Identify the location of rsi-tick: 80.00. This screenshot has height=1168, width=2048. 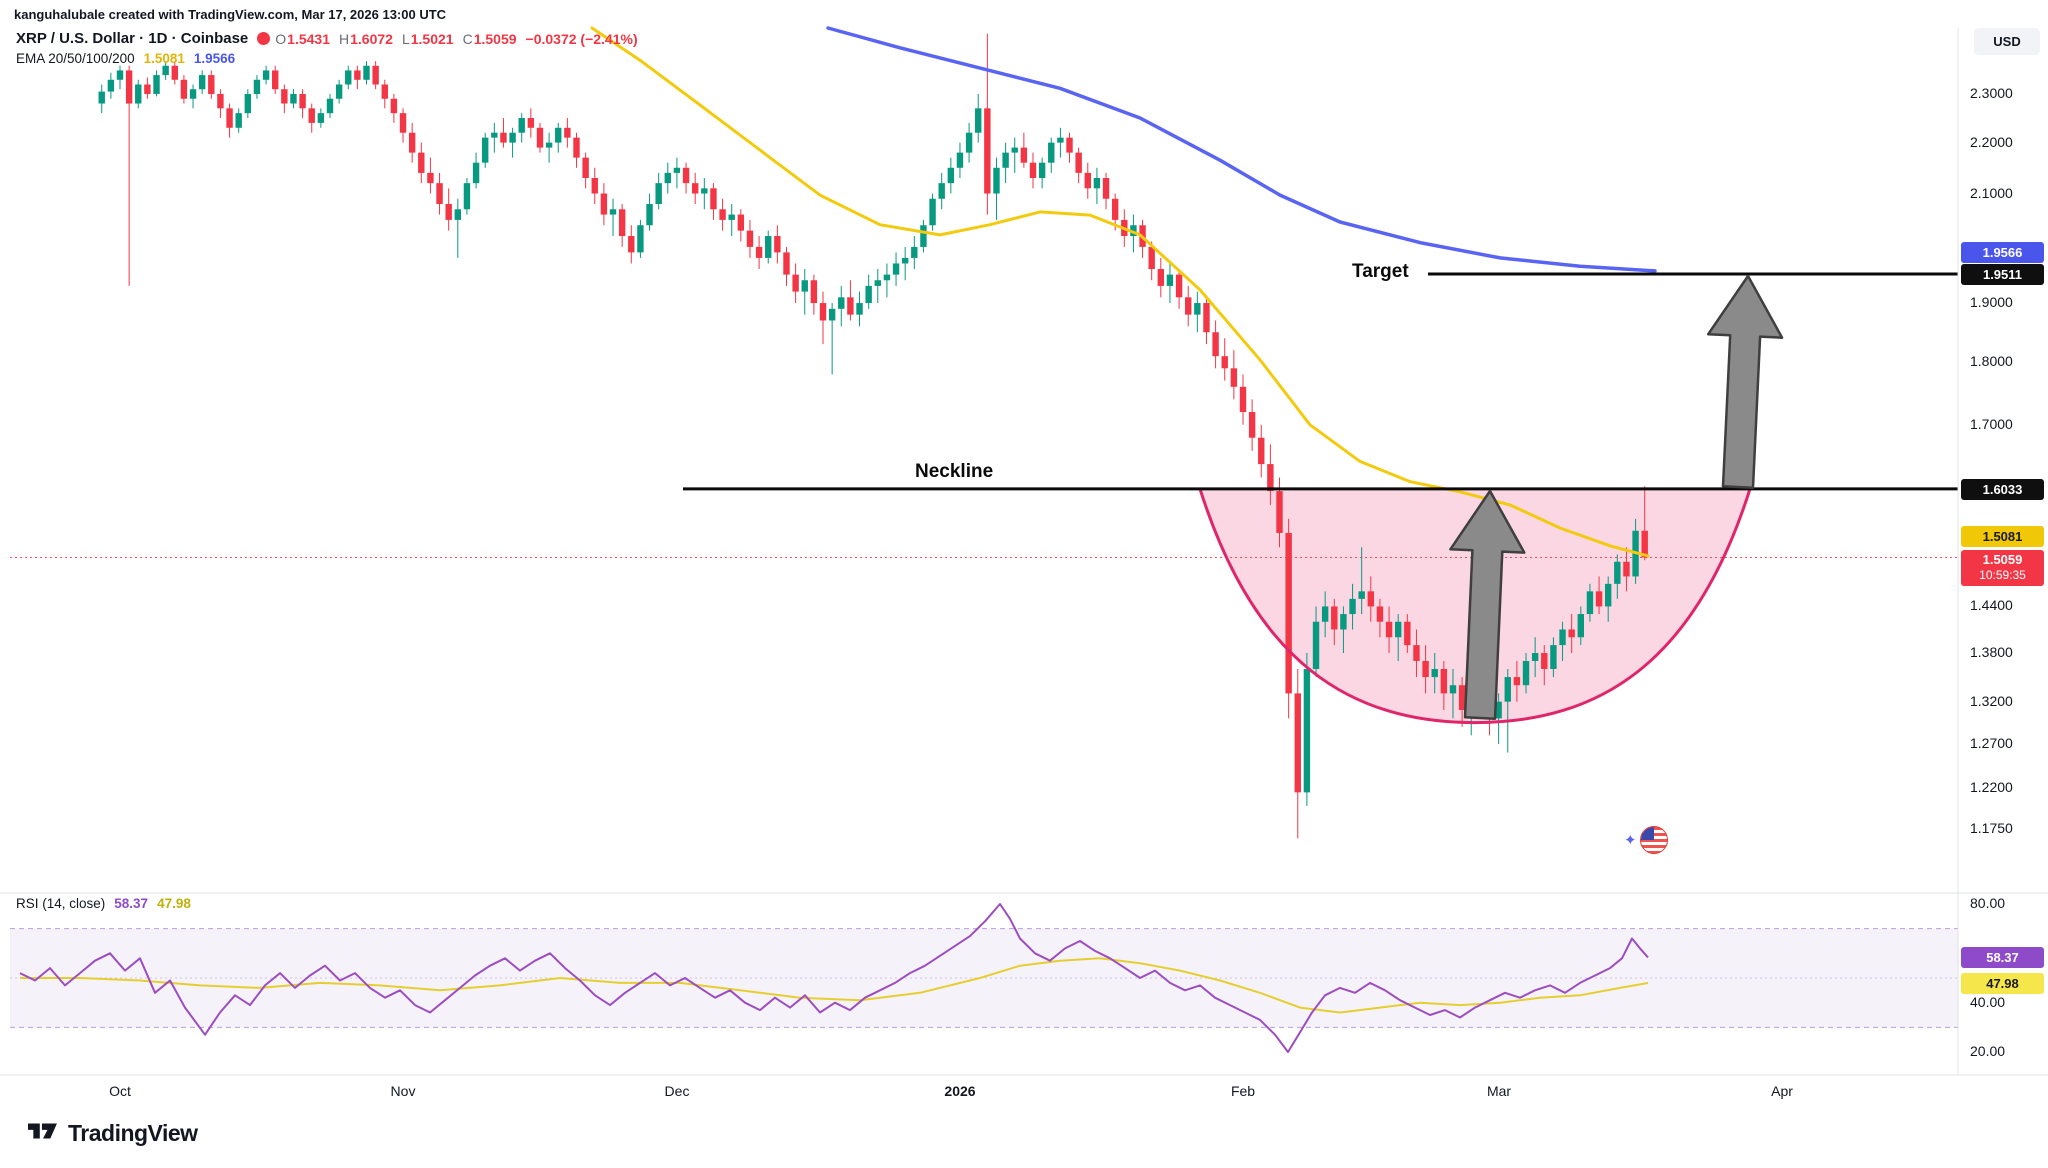
(1988, 903).